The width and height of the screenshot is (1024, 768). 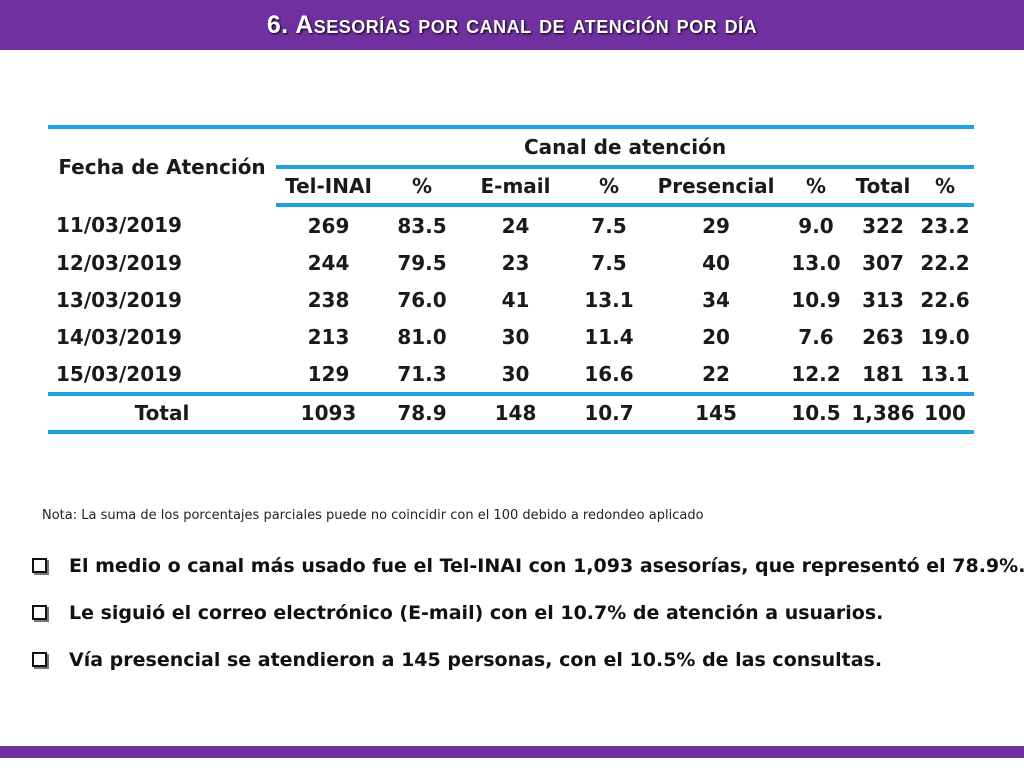 What do you see at coordinates (816, 299) in the screenshot?
I see `presencial-pct-cell: 10.9` at bounding box center [816, 299].